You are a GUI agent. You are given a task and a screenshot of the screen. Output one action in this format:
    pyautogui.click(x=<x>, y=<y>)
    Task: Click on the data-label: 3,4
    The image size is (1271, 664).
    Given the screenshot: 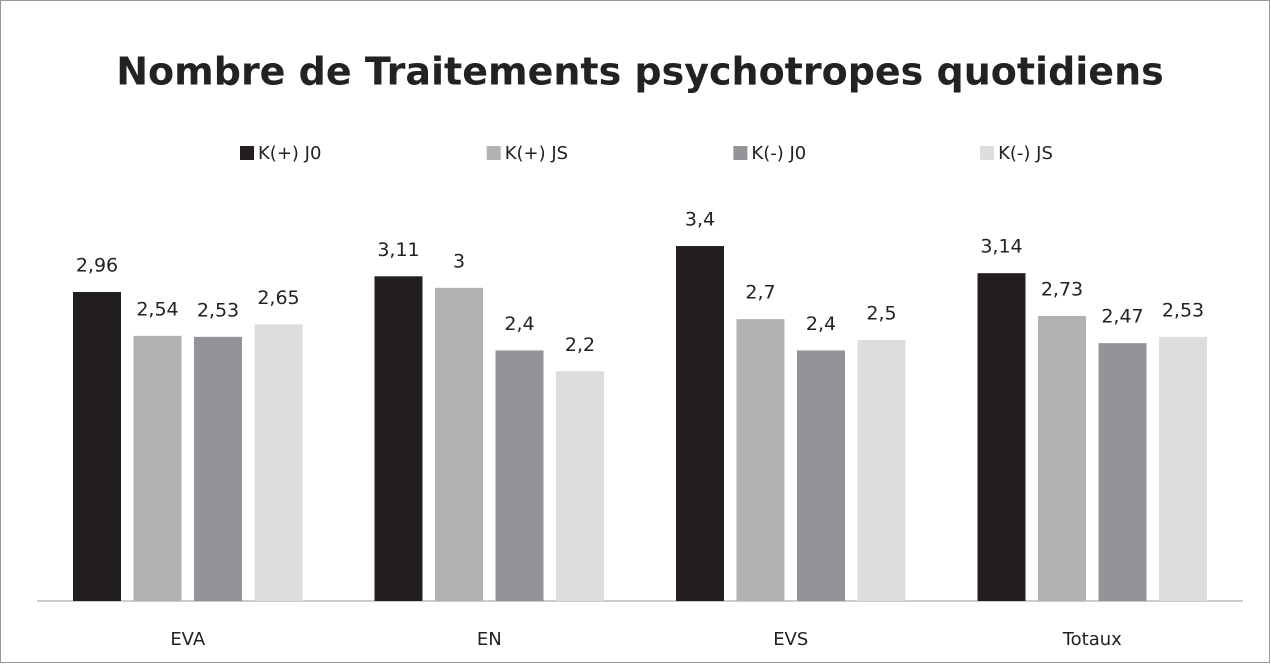 What is the action you would take?
    pyautogui.click(x=700, y=220)
    